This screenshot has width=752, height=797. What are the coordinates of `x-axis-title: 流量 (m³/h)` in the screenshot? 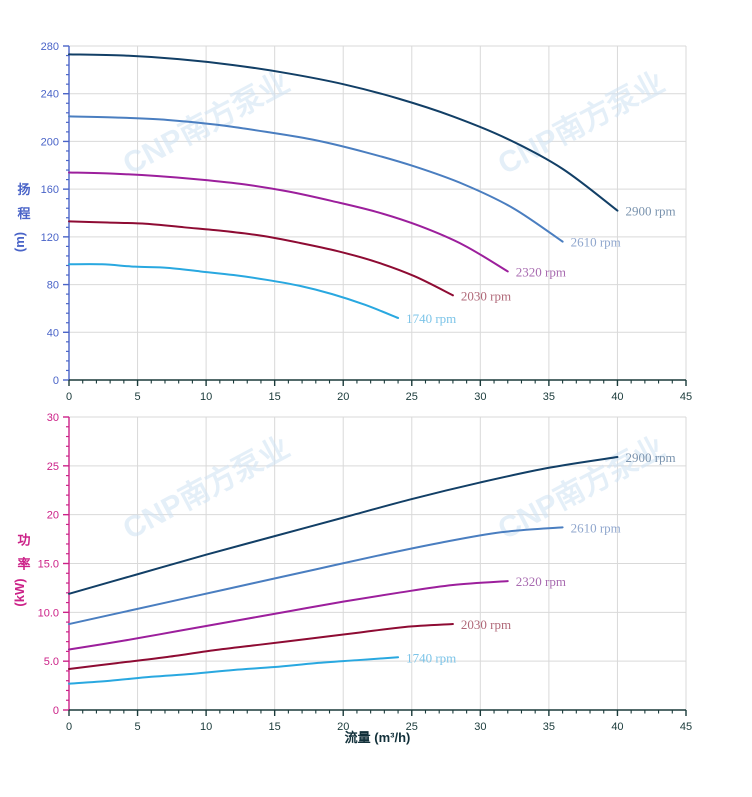 It's located at (378, 737).